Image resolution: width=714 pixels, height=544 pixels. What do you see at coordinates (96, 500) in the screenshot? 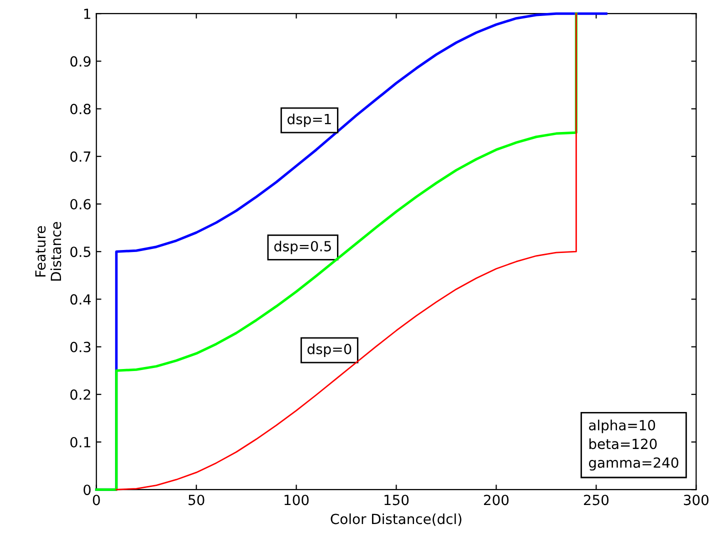
I see `x-tick-label: 0` at bounding box center [96, 500].